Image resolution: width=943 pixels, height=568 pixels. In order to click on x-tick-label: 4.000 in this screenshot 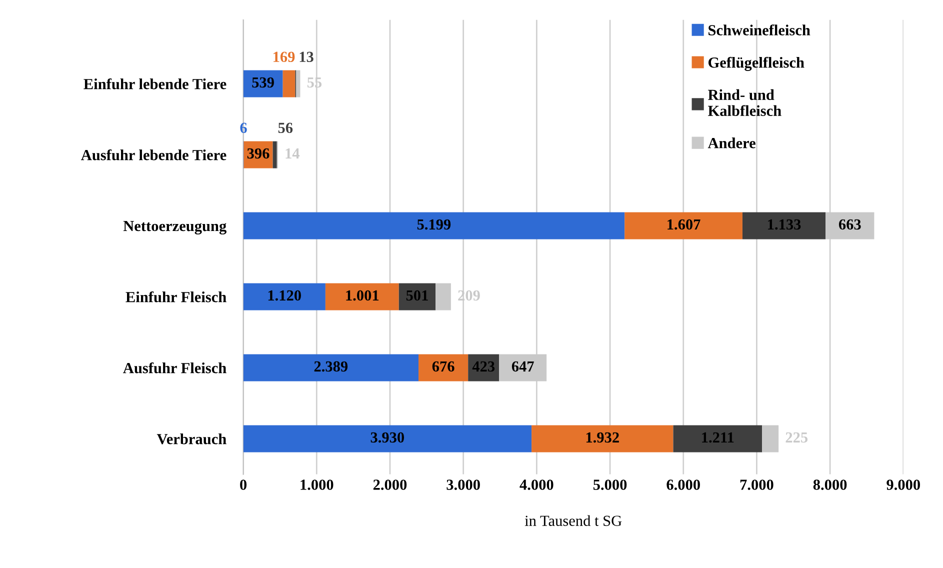, I will do `click(537, 485)`.